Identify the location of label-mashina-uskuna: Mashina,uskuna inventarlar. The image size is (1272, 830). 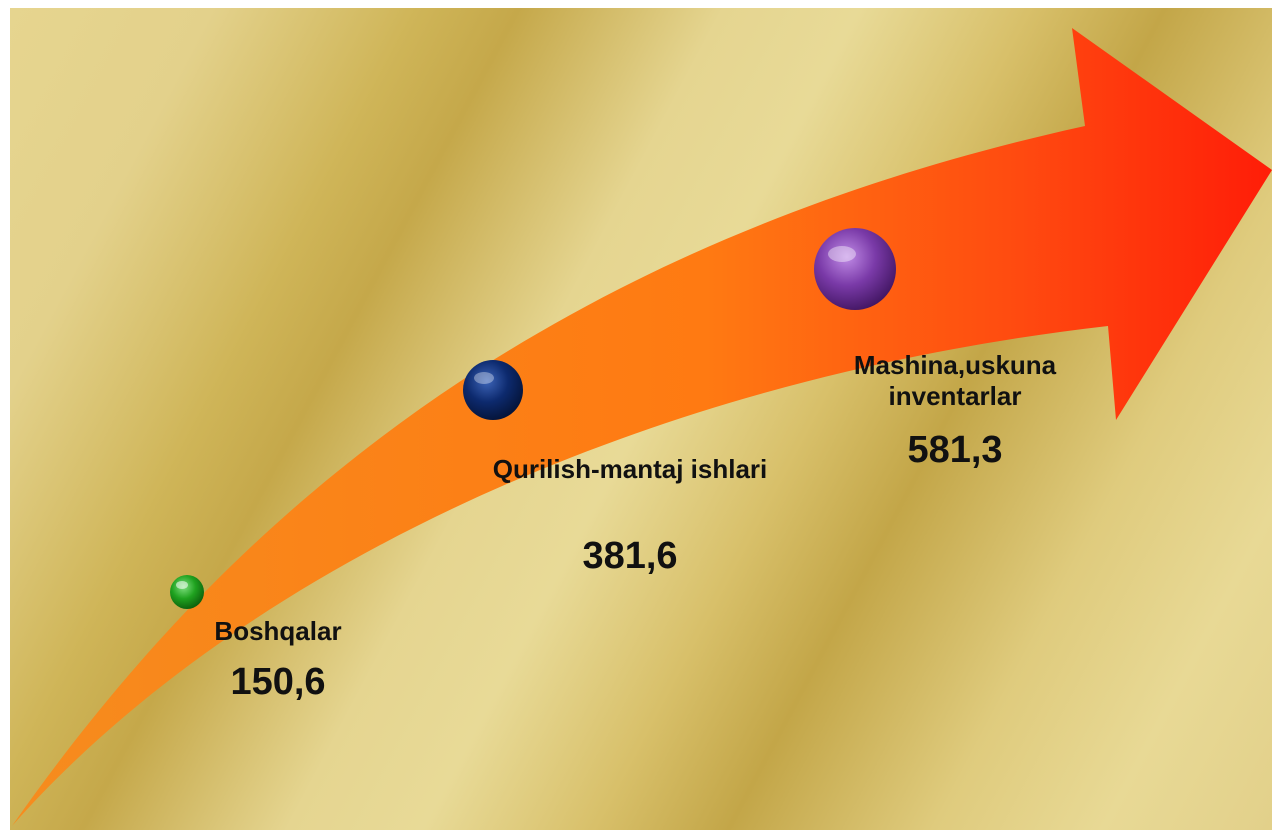
(955, 381).